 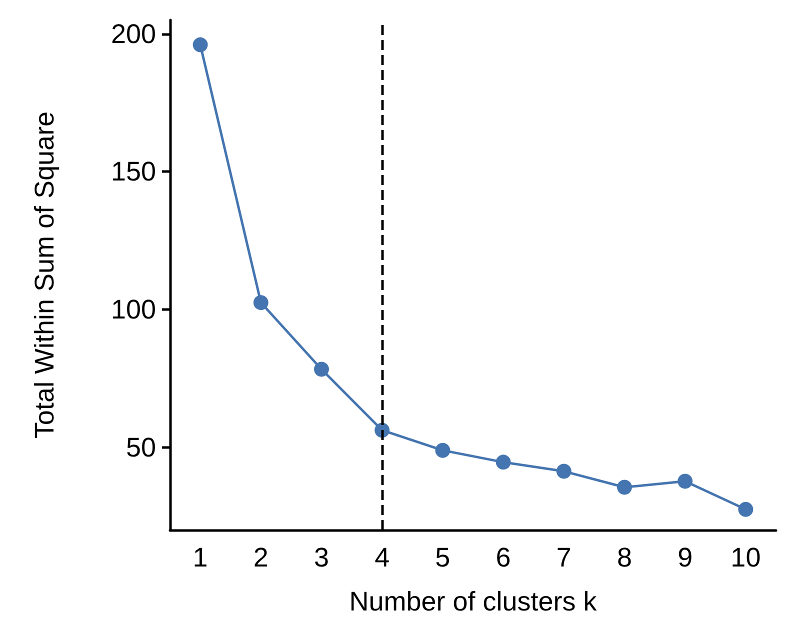 I want to click on x-tick-label: 8, so click(x=624, y=557).